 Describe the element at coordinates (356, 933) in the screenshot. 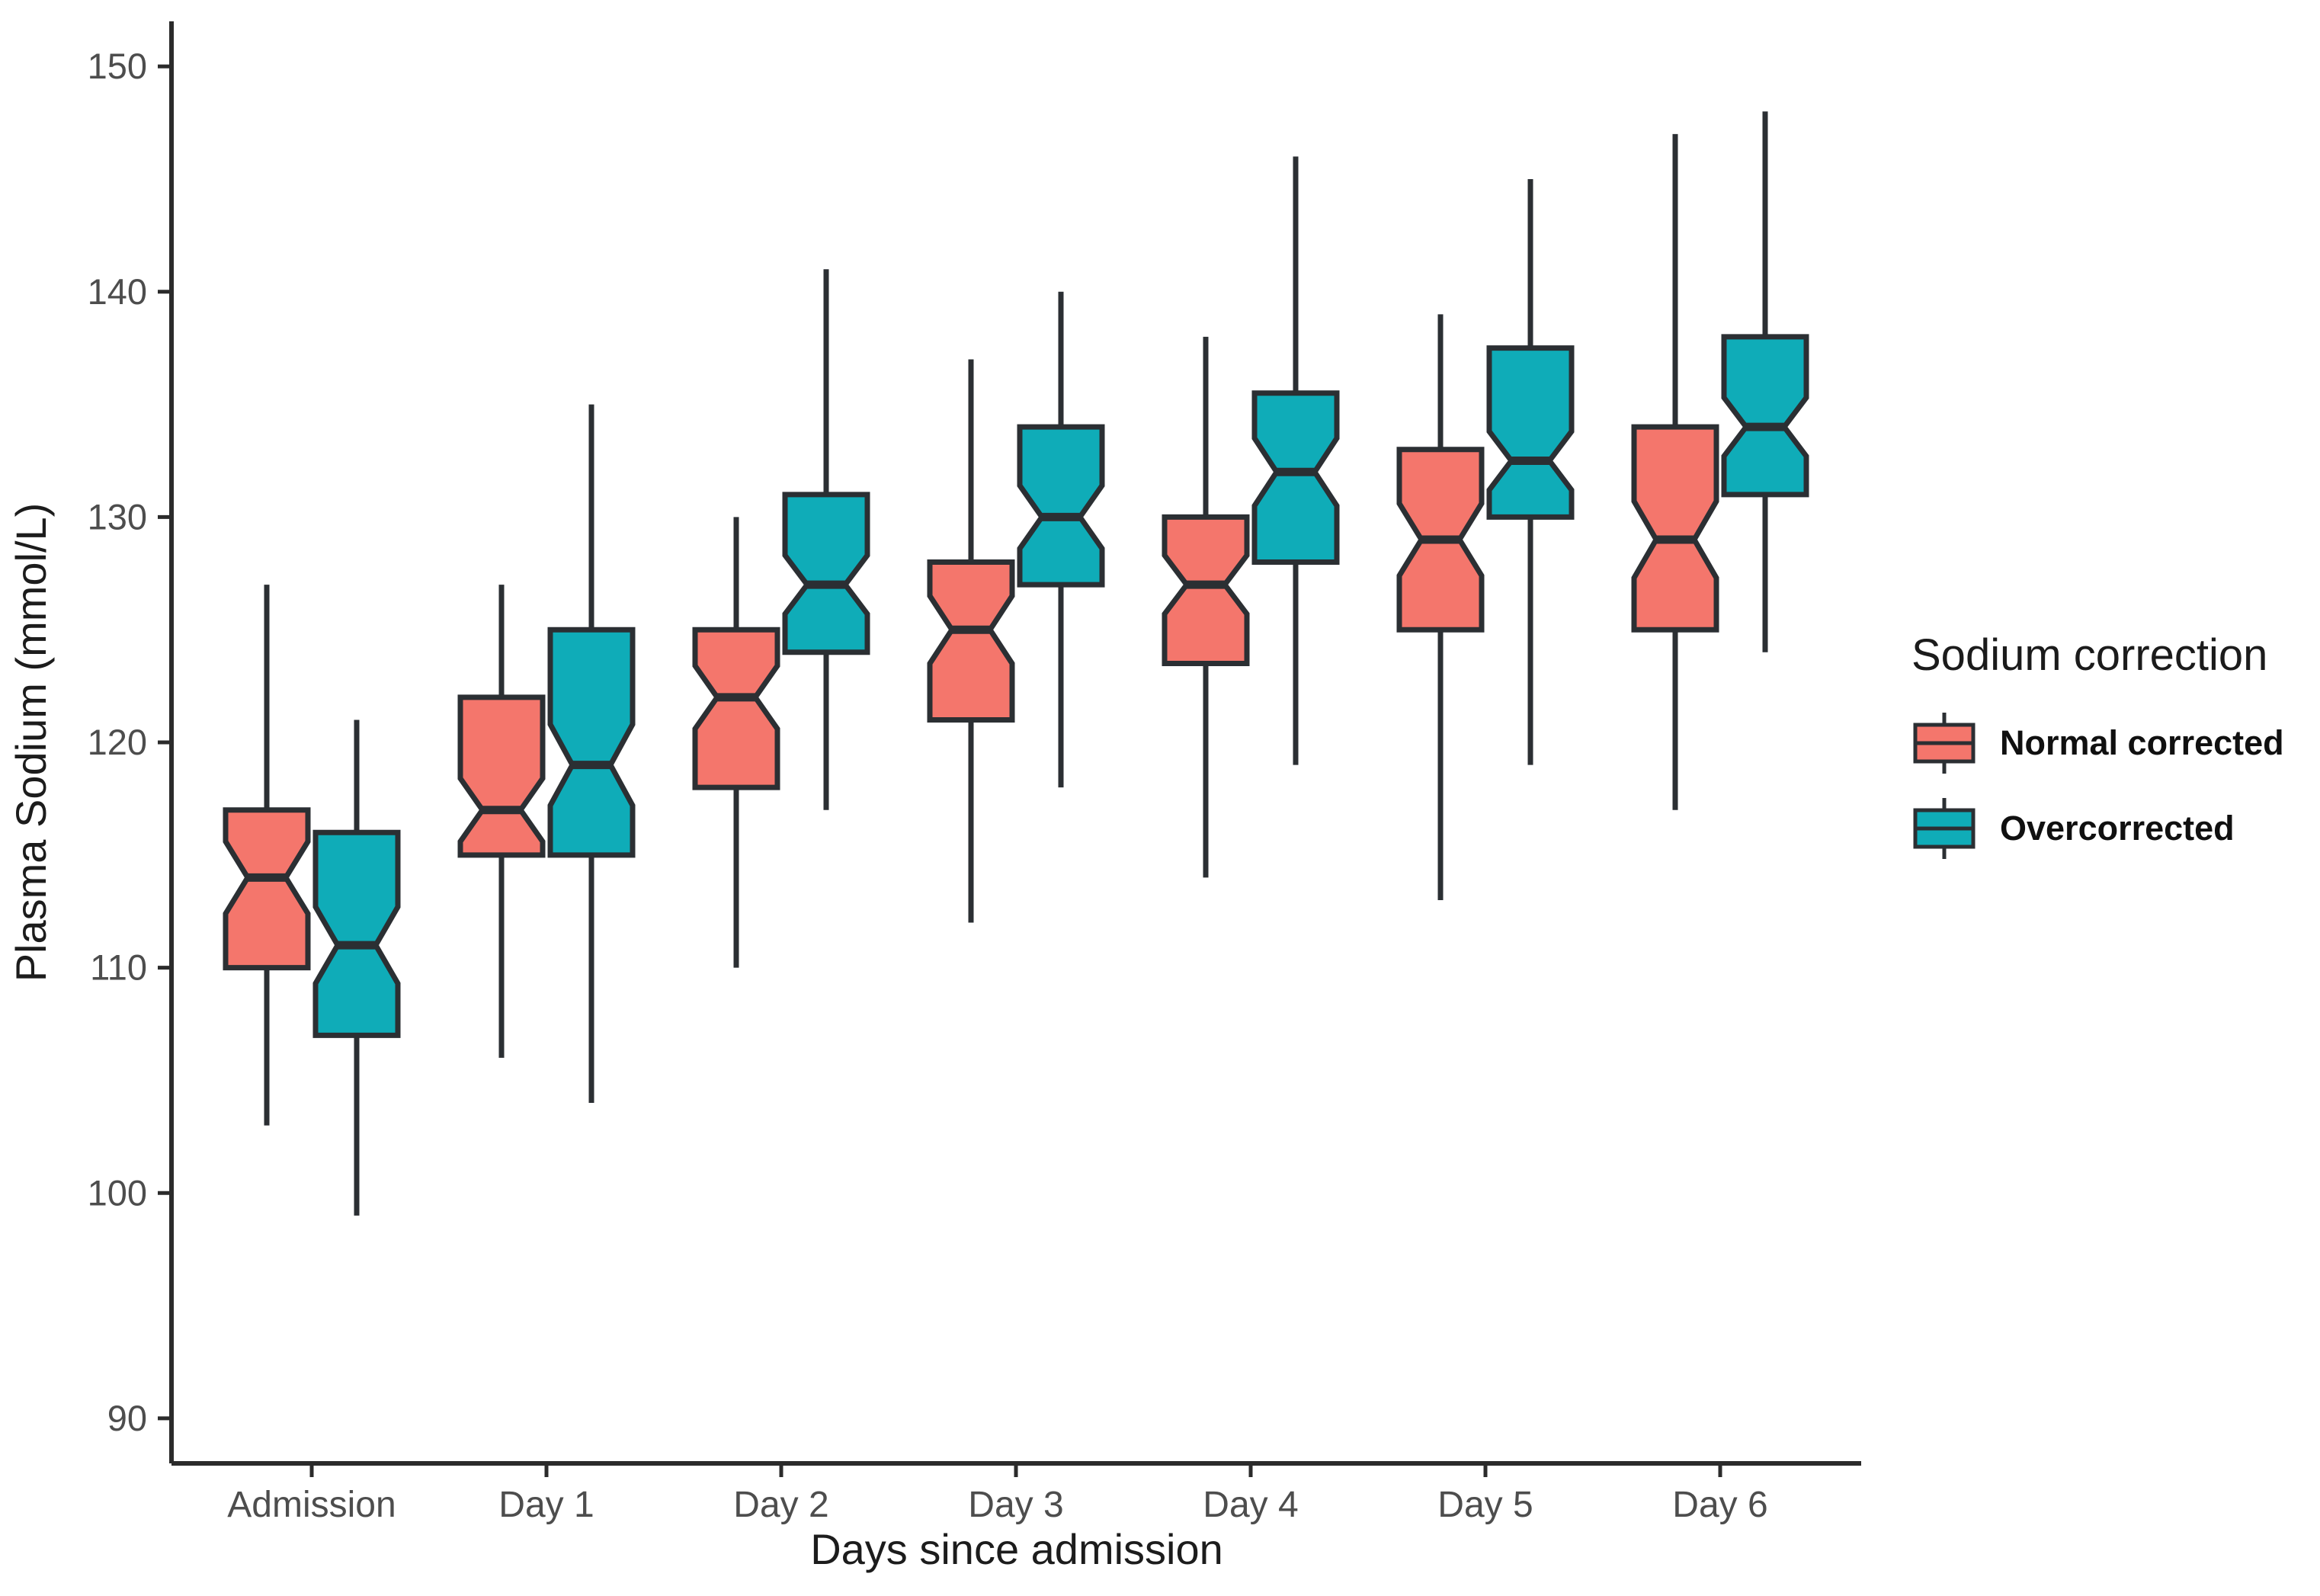

I see `box-overcorrected-admission` at that location.